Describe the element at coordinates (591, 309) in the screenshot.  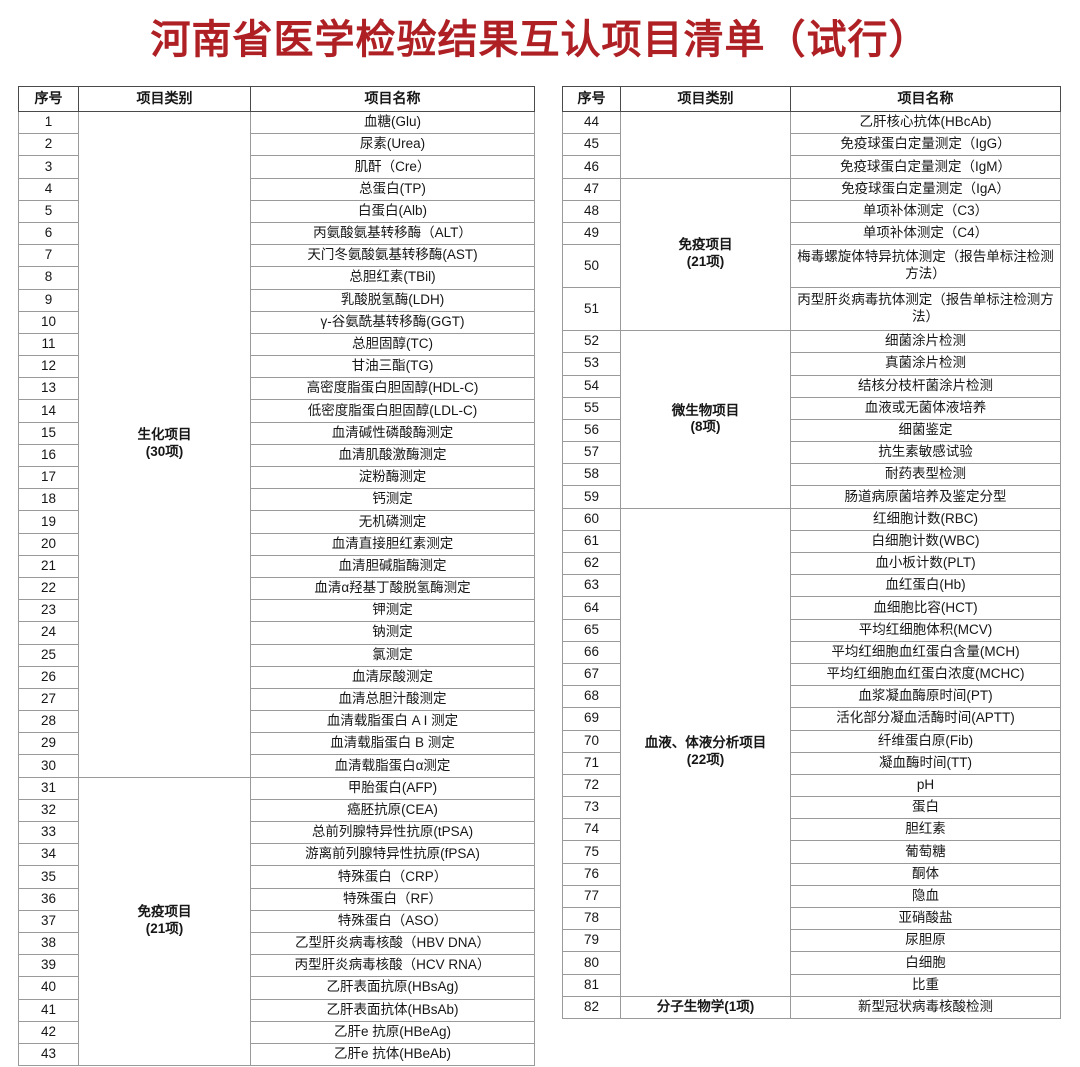
I see `cell-seq: 51` at that location.